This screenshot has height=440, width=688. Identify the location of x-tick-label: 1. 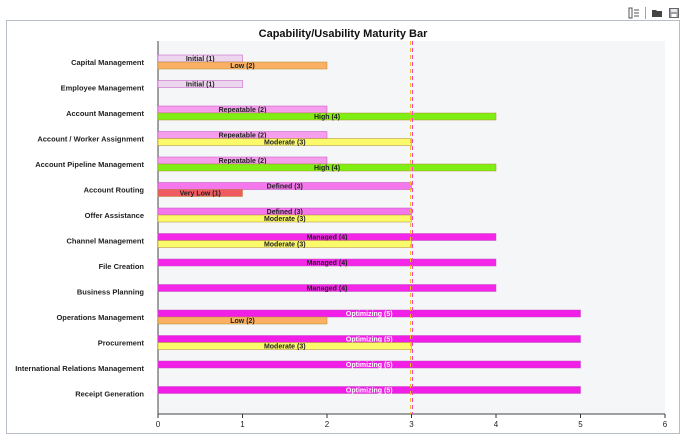
(242, 424).